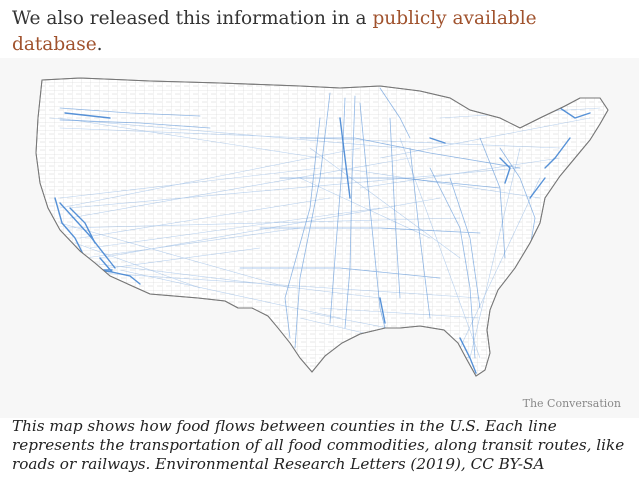 The image size is (639, 481). Describe the element at coordinates (99, 44) in the screenshot. I see `intro-period: .` at that location.